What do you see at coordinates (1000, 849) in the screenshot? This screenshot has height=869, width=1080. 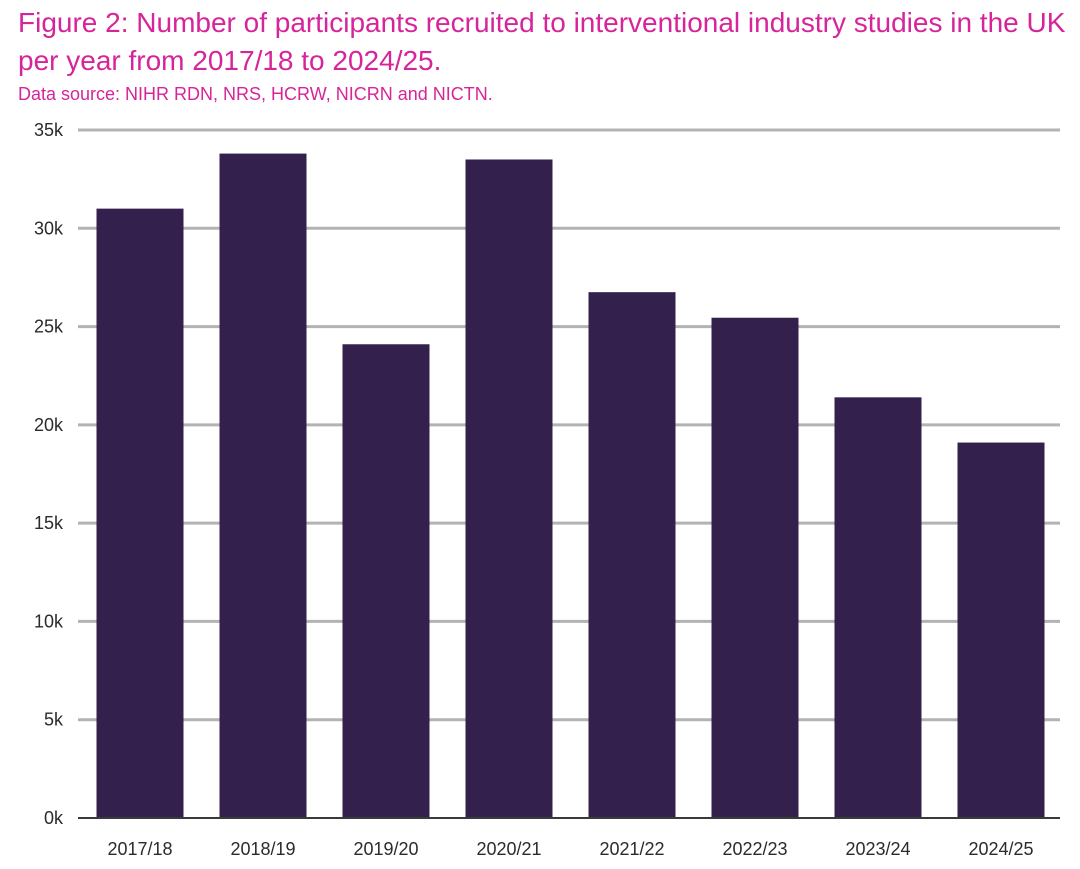 I see `x-tick-label: 2024/25` at bounding box center [1000, 849].